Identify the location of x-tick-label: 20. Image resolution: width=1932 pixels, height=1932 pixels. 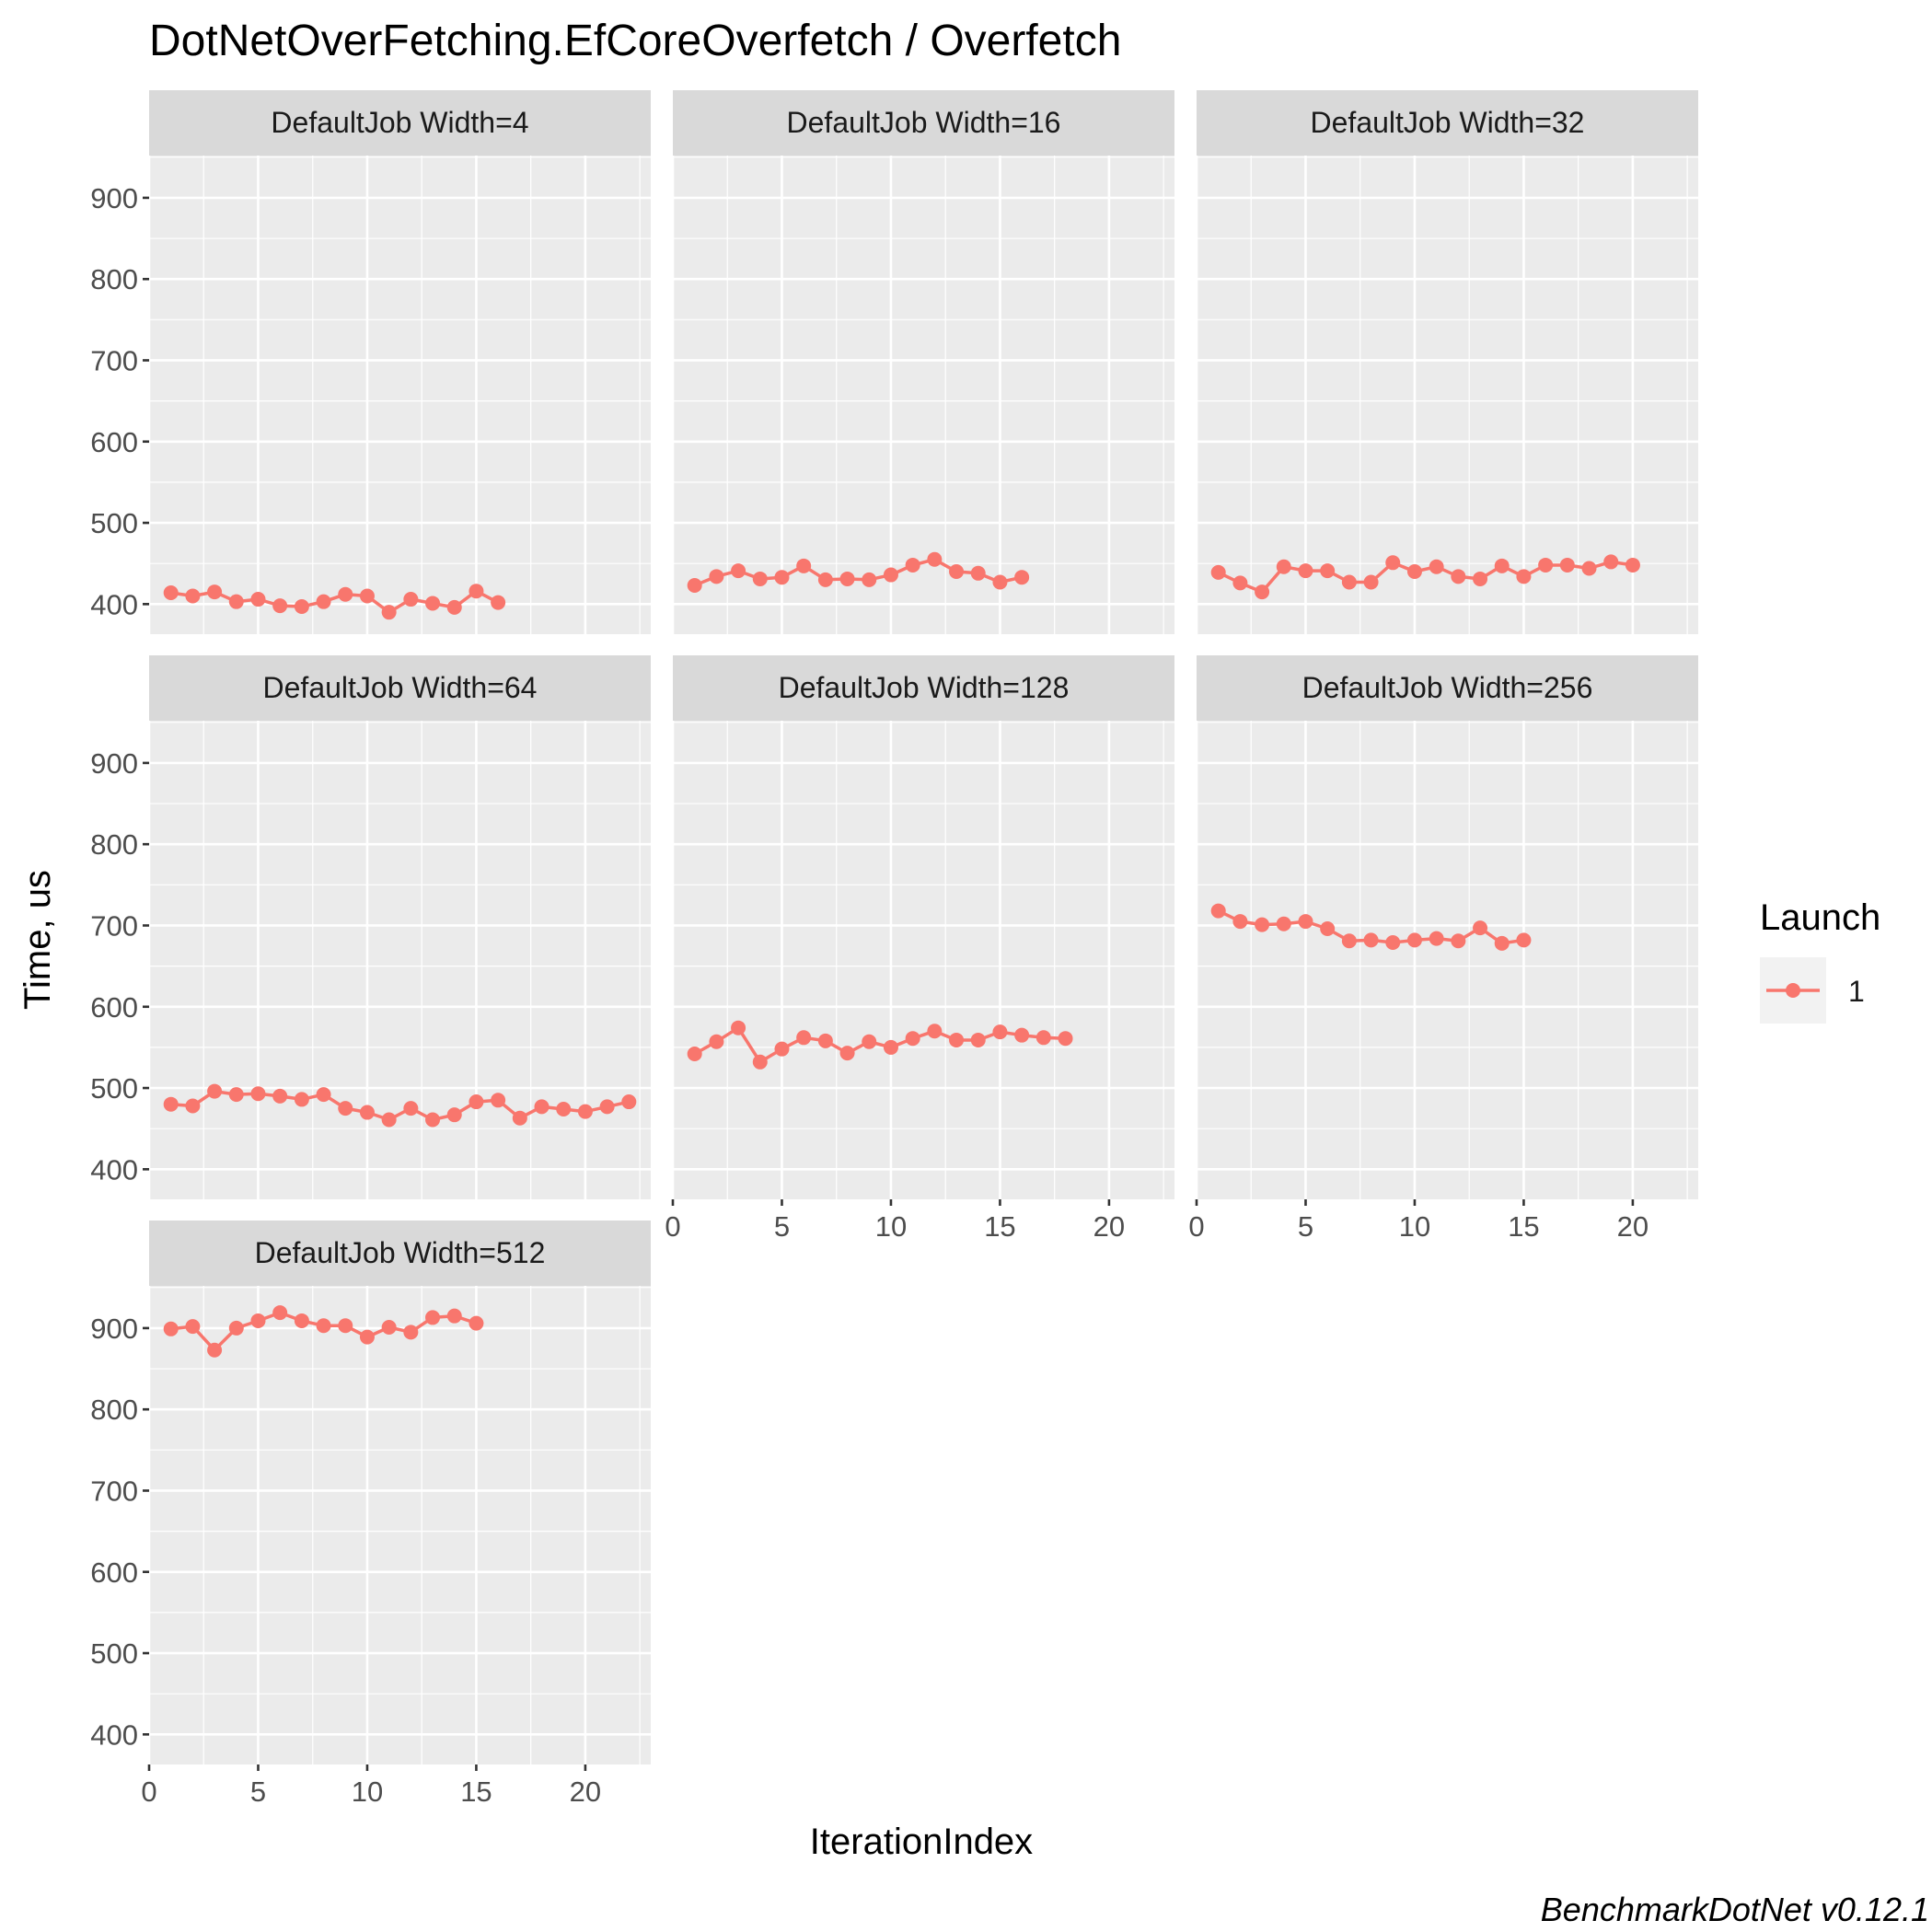
(1109, 1227).